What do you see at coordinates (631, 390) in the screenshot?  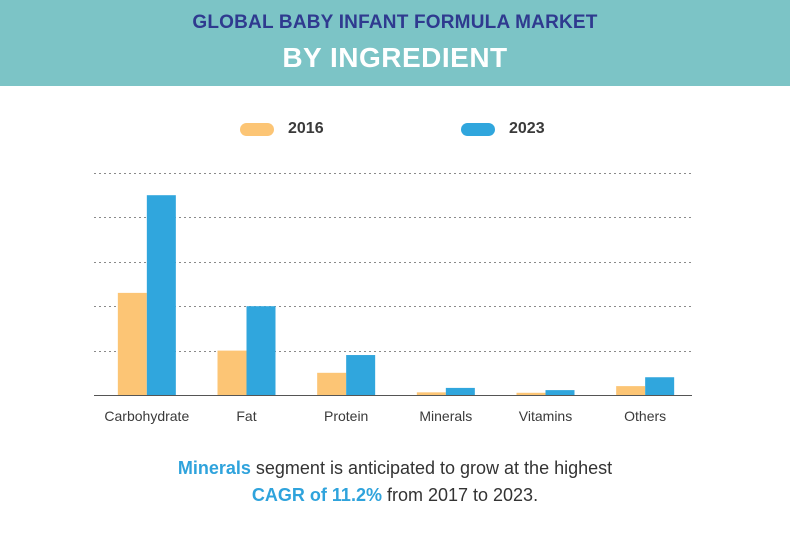 I see `bar-others-2016` at bounding box center [631, 390].